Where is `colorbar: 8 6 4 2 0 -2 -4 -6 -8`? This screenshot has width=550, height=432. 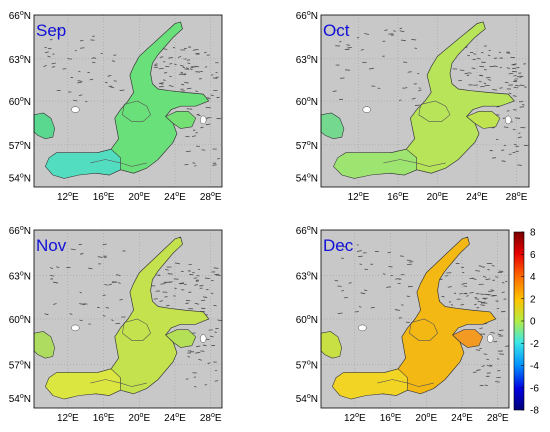 colorbar: 8 6 4 2 0 -2 -4 -6 -8 is located at coordinates (526, 322).